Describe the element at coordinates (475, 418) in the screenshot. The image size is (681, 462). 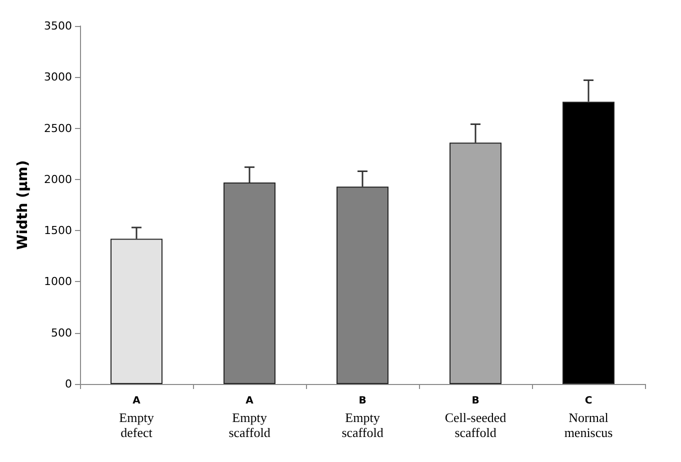
I see `x-tick-label: B Cell-seeded scaffold` at that location.